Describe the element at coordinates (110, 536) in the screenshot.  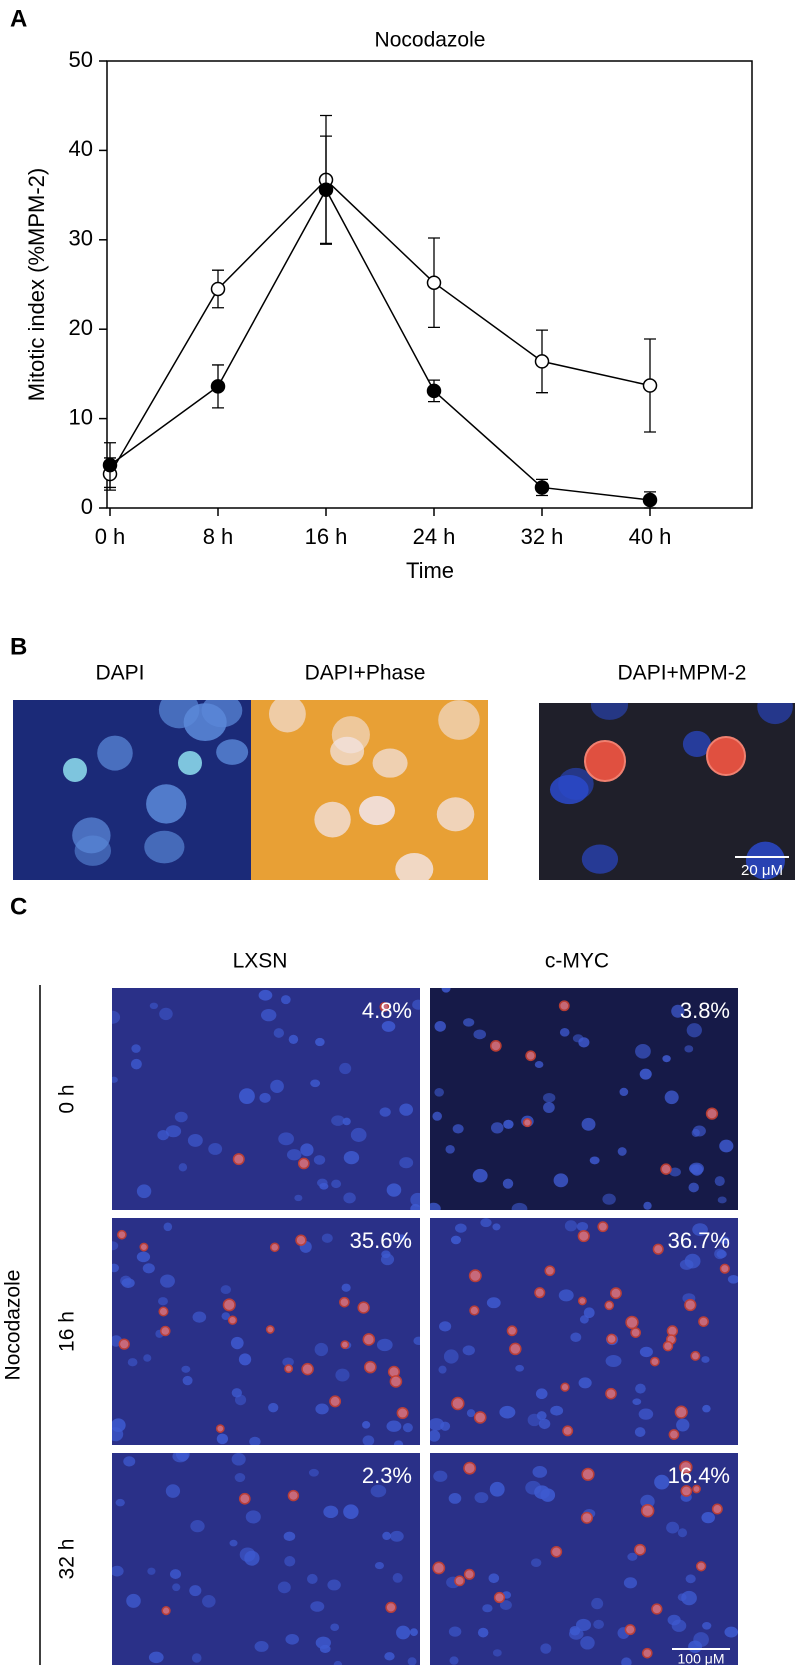
I see `x-tick-label: 0 h` at that location.